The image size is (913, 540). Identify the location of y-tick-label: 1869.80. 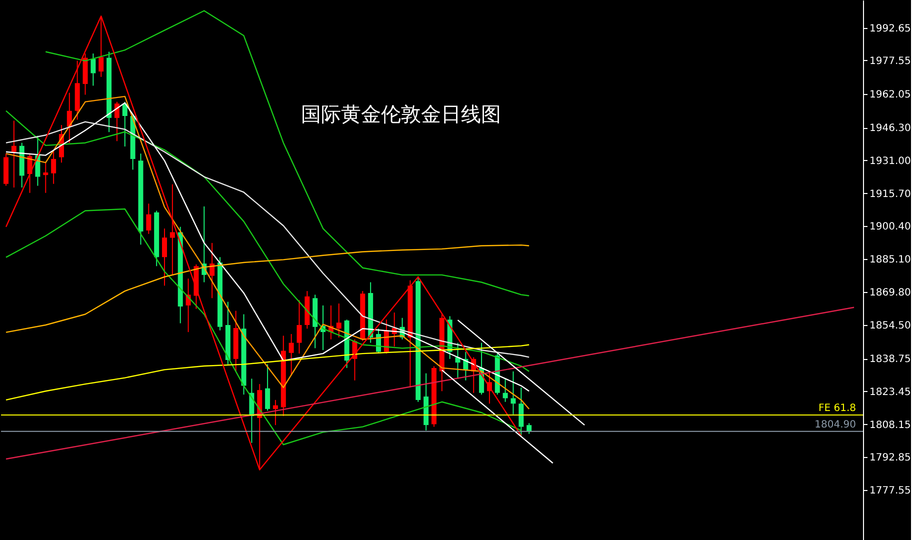
(890, 292).